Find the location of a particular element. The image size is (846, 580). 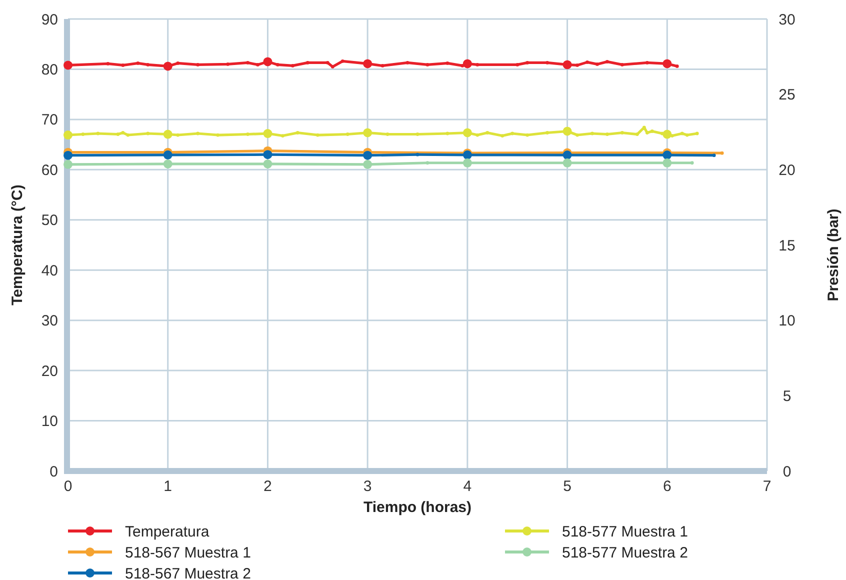

y-tick-label: 60 is located at coordinates (49, 170).